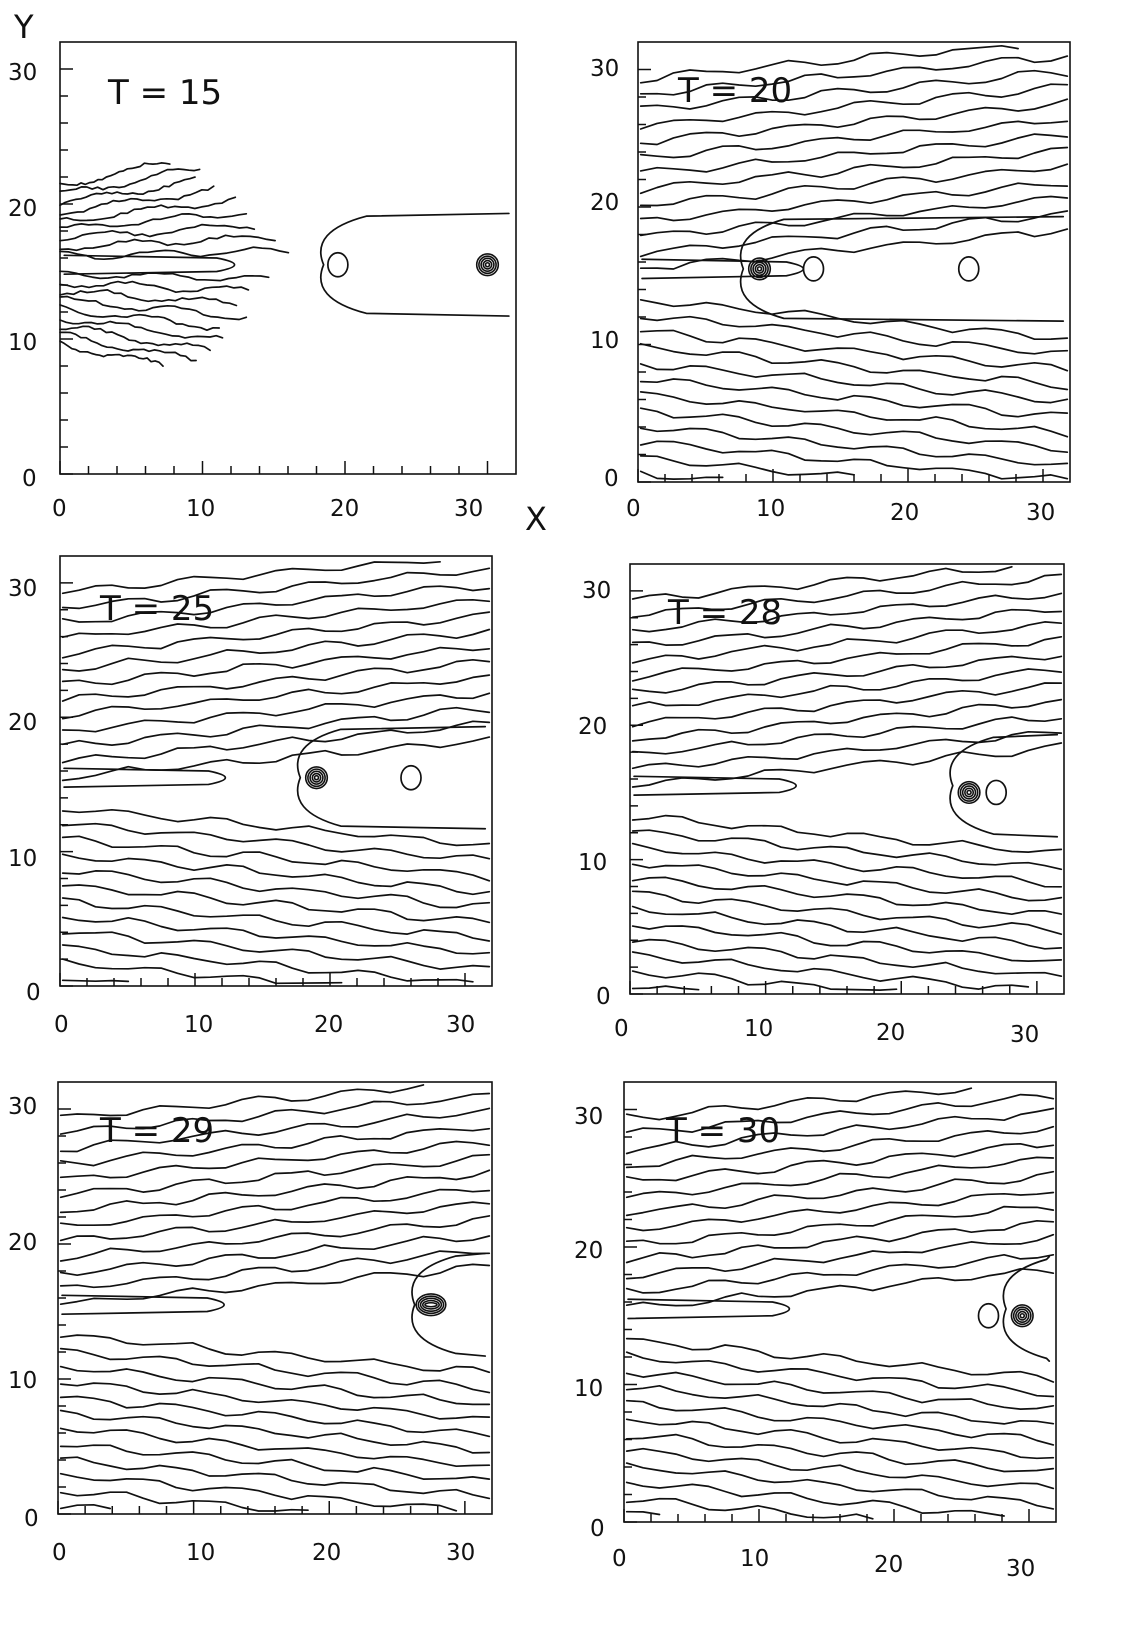 This screenshot has width=1125, height=1652. I want to click on panel-frame, so click(854, 262).